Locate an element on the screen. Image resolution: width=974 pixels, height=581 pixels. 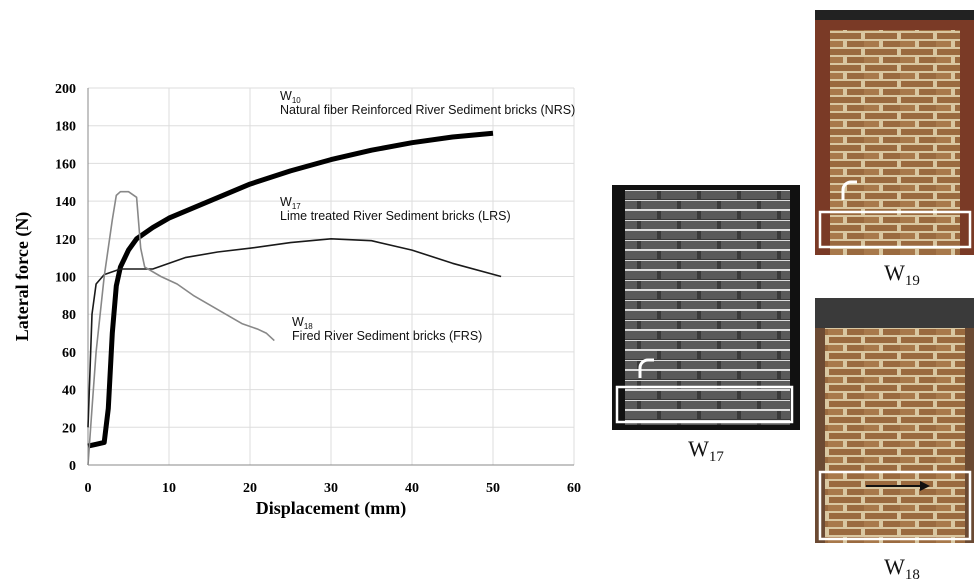
photo-label-subscript: 18 is located at coordinates (912, 574).